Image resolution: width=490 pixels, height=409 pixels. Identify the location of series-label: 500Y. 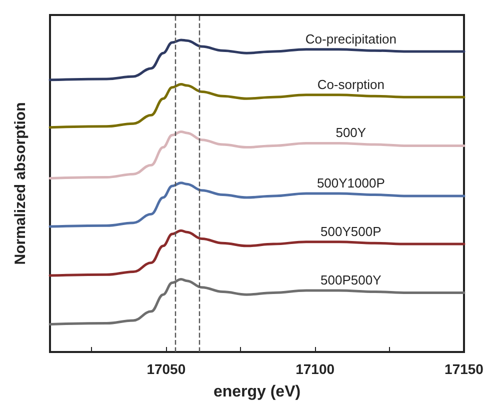
(351, 132).